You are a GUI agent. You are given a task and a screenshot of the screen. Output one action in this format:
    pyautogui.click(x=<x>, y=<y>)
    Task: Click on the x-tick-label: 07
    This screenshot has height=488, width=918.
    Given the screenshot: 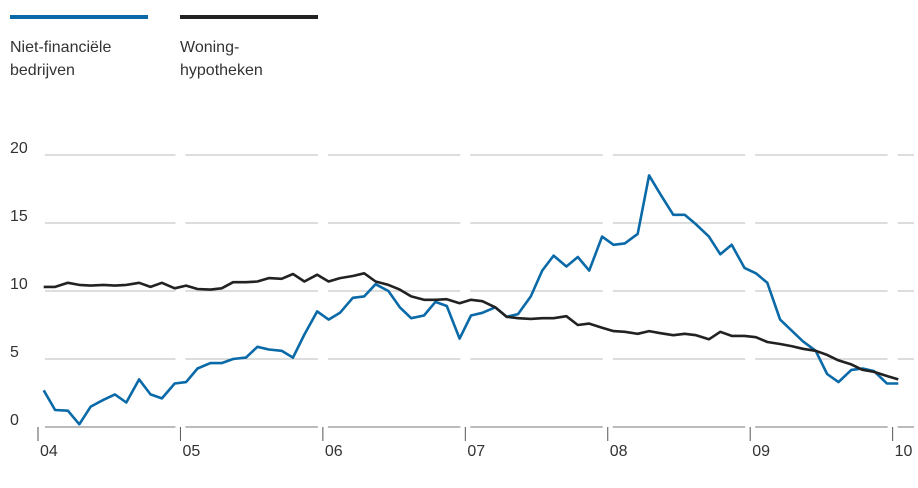 What is the action you would take?
    pyautogui.click(x=476, y=451)
    